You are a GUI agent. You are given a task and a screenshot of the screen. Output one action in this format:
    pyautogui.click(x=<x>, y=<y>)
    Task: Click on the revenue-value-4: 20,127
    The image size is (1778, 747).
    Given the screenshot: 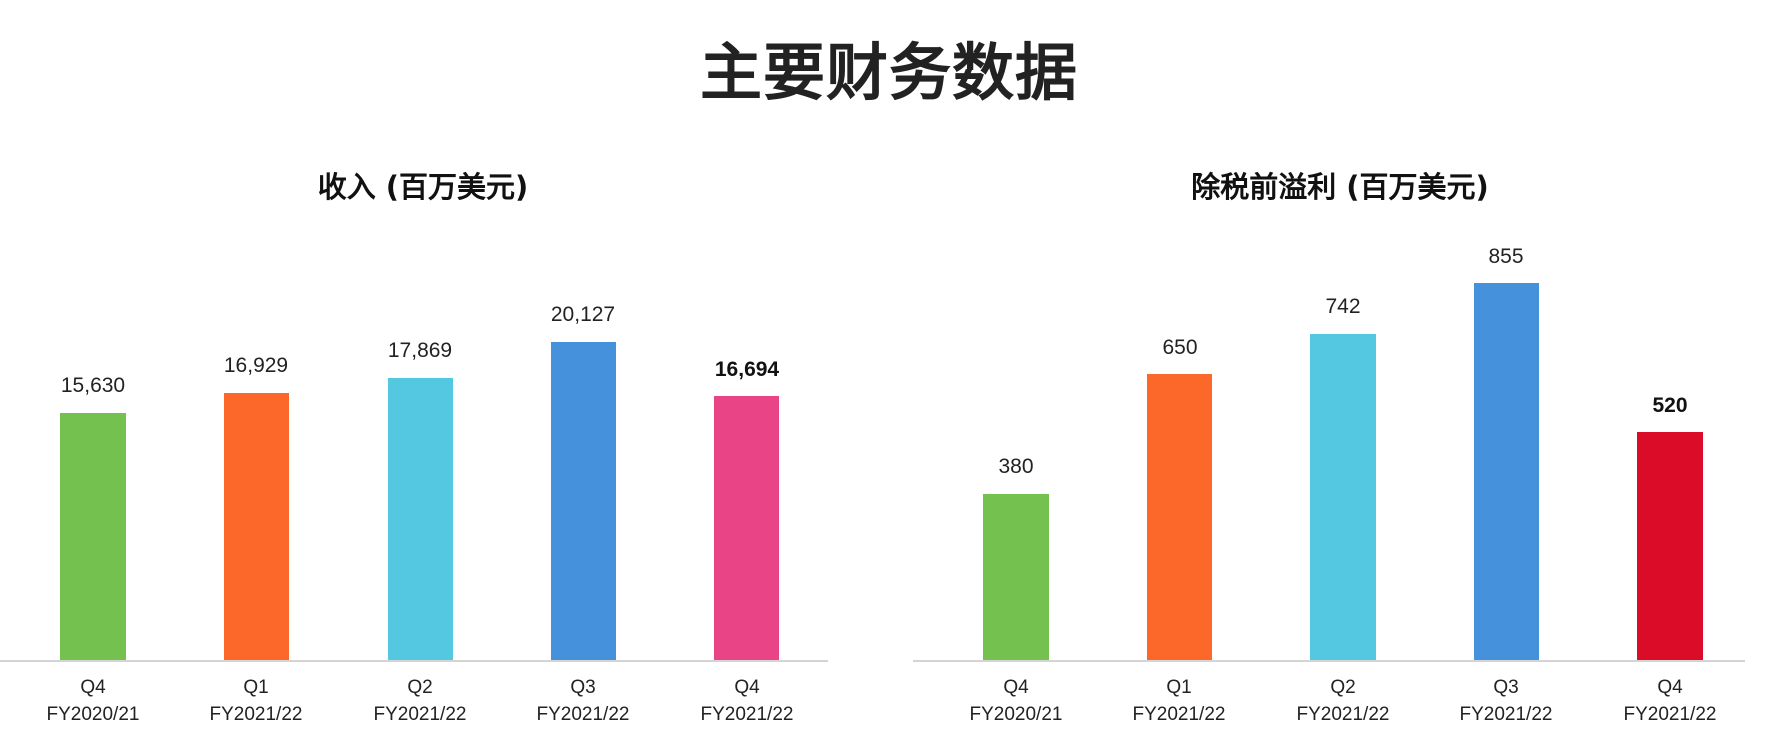 What is the action you would take?
    pyautogui.click(x=583, y=314)
    